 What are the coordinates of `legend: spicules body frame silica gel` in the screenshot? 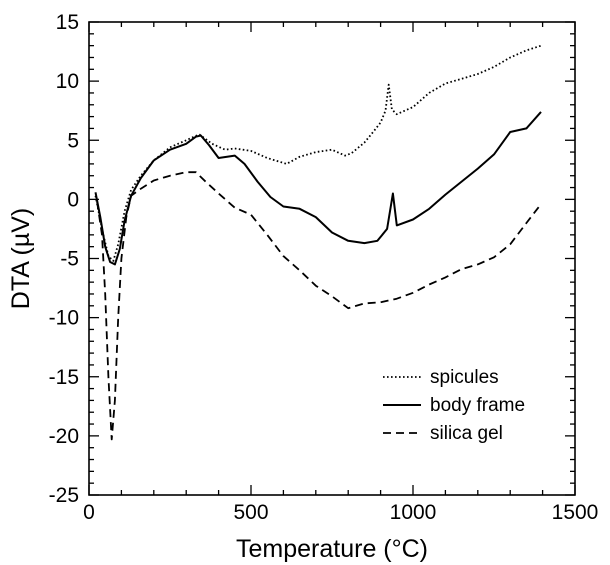 It's located at (454, 405).